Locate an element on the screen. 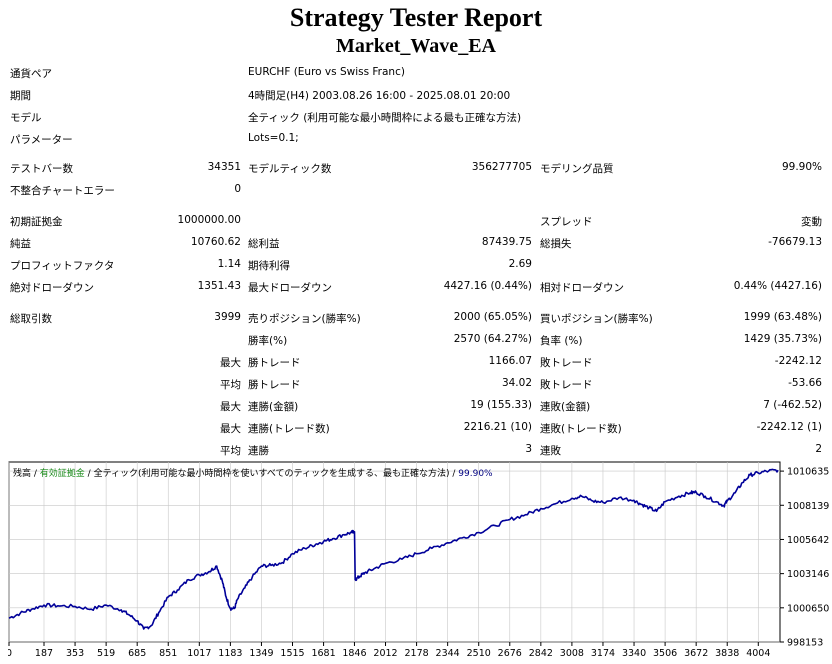  x-tick-label: 2676 is located at coordinates (510, 653).